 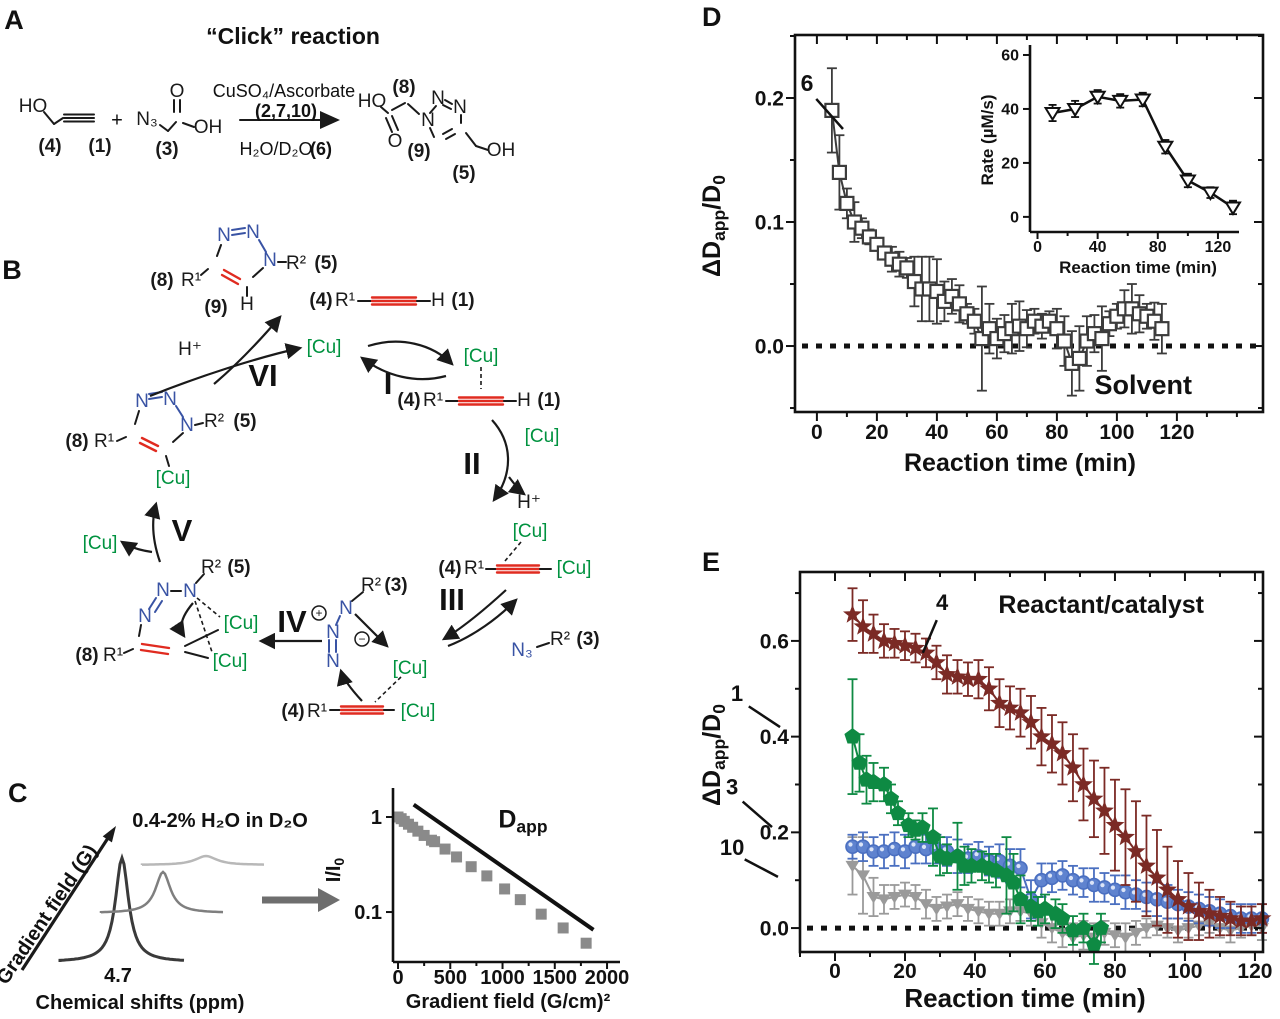 What do you see at coordinates (33, 106) in the screenshot?
I see `ho-label: HO` at bounding box center [33, 106].